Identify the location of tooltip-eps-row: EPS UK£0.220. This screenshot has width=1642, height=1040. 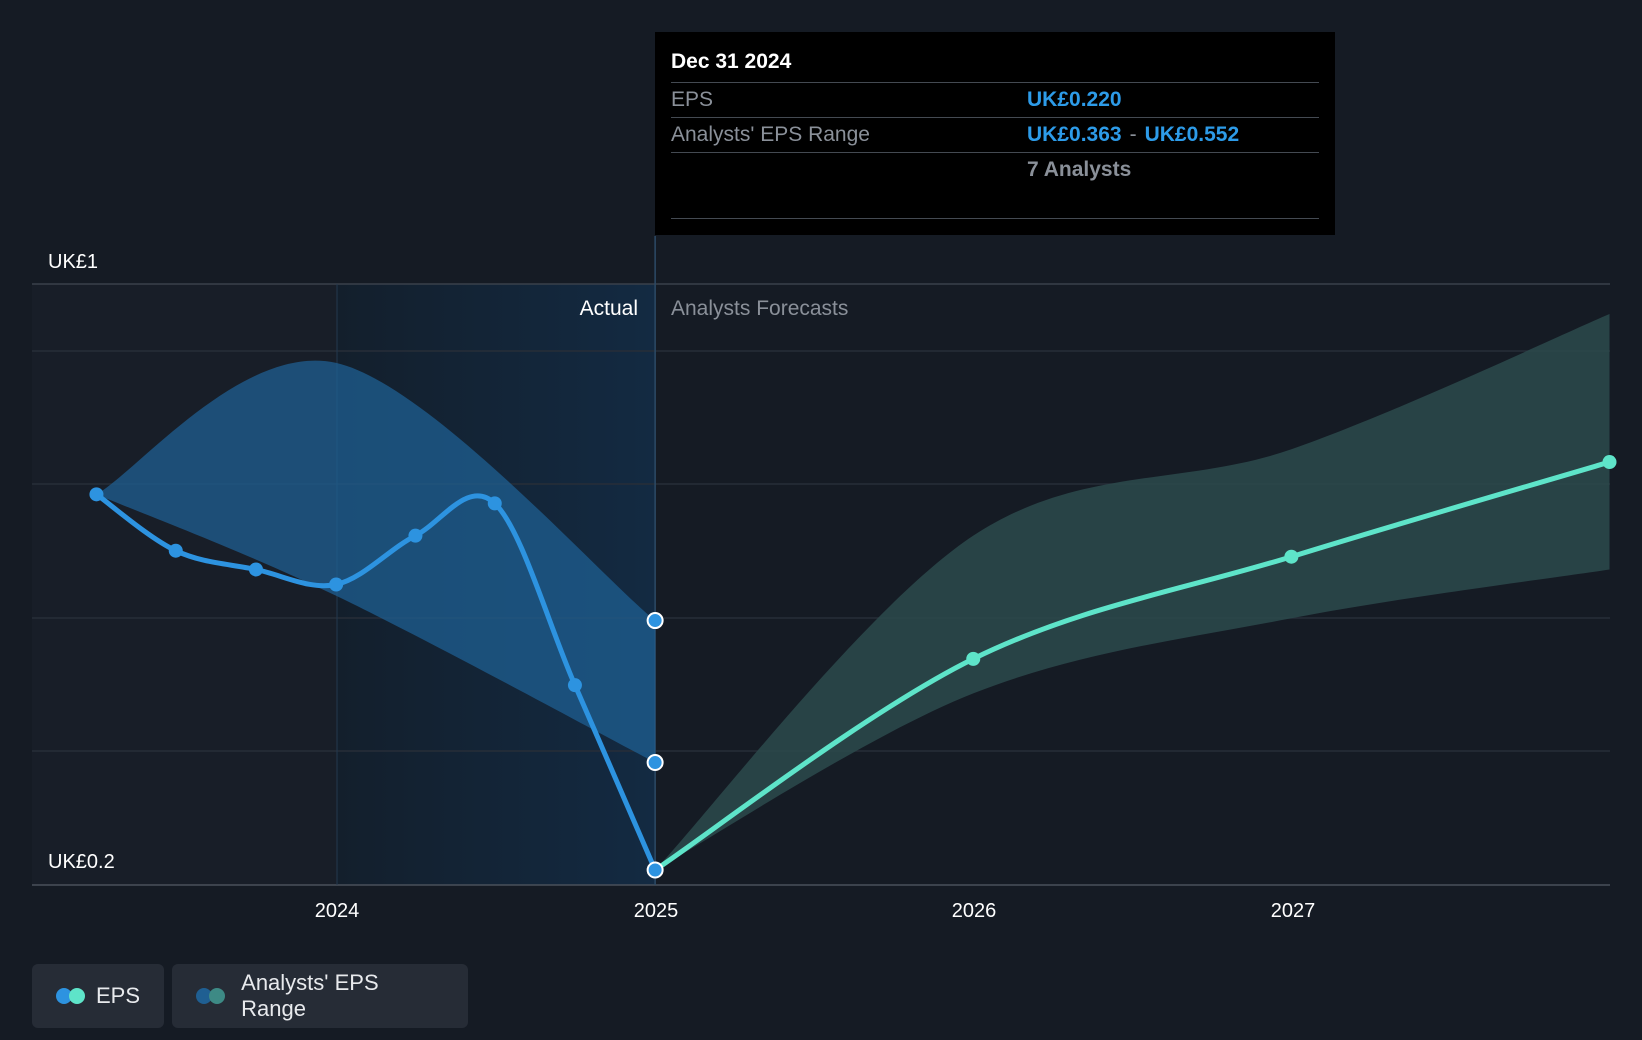
(995, 100).